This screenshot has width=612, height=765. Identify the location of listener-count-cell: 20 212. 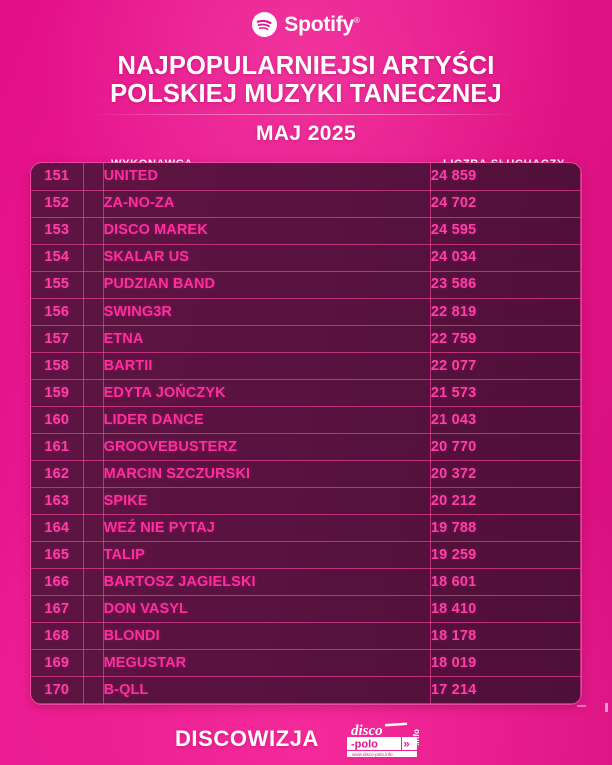
(505, 501).